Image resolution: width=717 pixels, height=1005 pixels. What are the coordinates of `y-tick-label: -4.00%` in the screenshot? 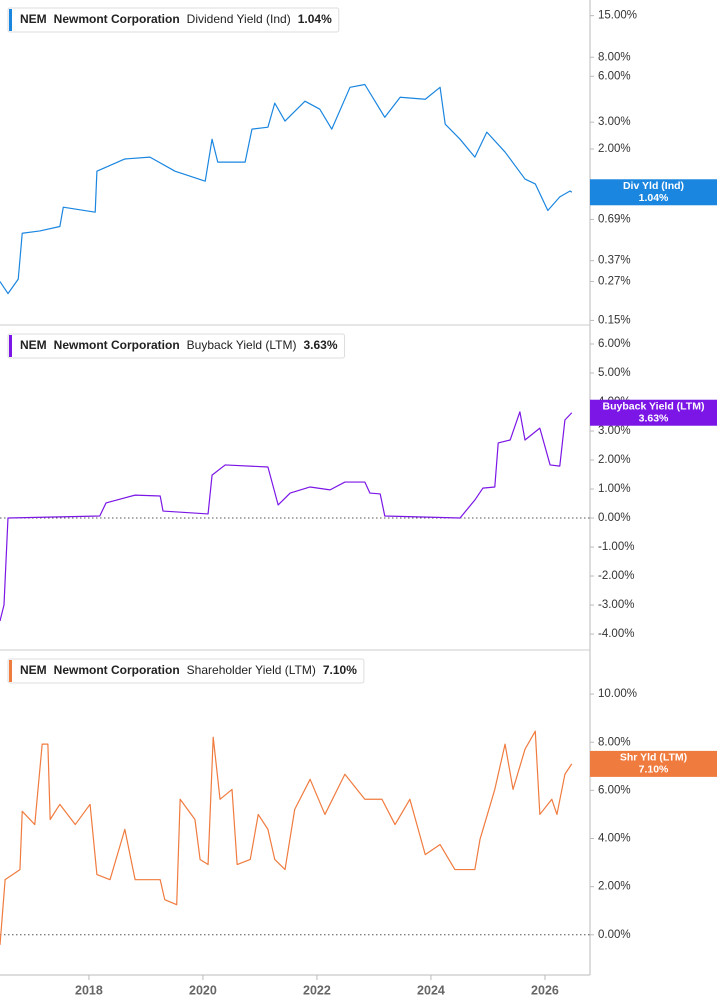 It's located at (616, 634).